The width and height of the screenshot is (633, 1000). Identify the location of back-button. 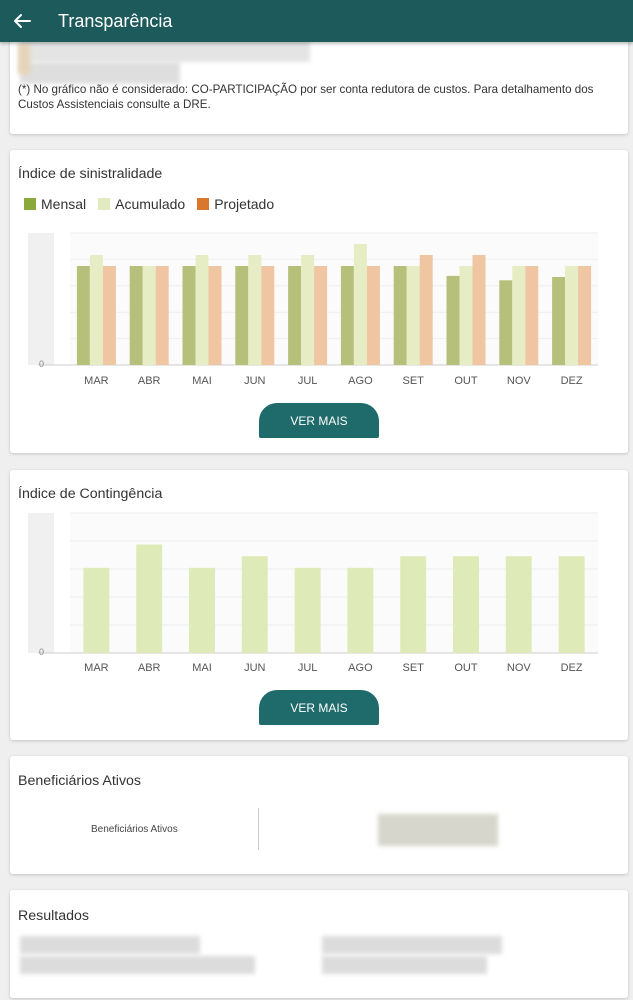
(22, 21).